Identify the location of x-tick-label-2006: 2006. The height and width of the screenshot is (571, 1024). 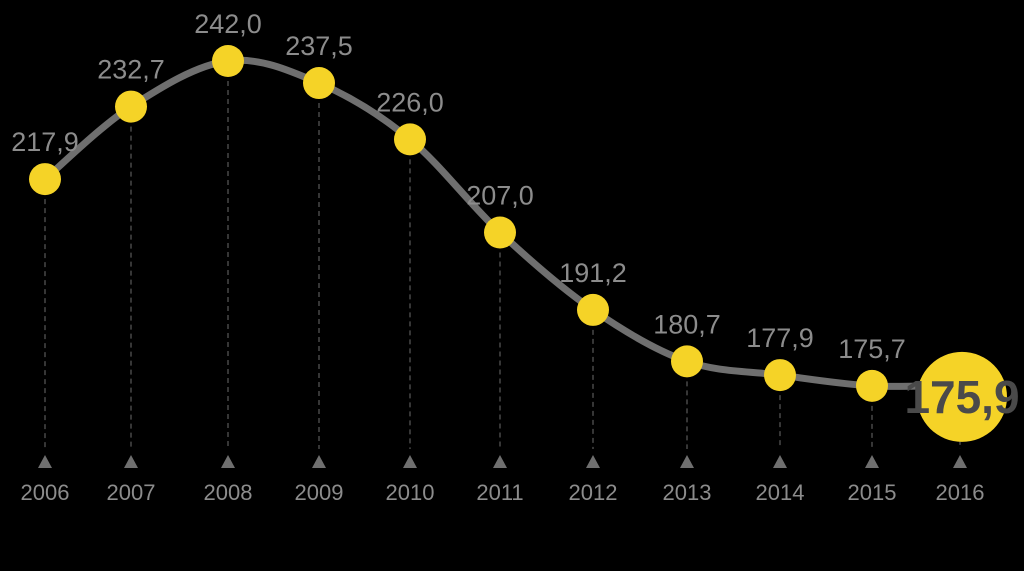
(45, 492).